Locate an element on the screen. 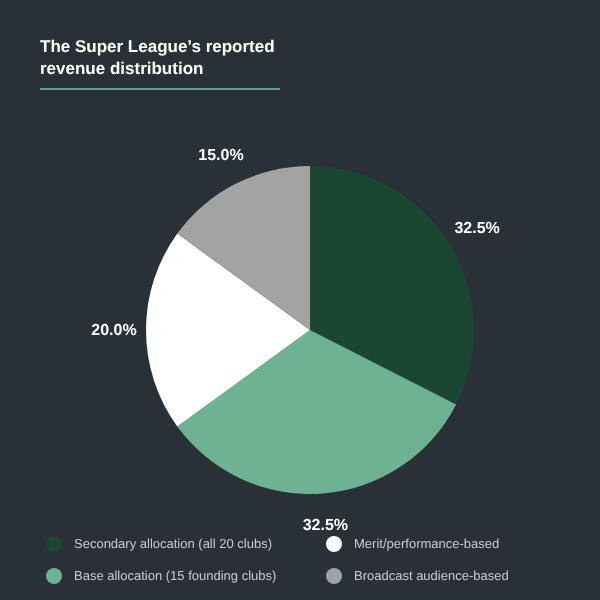 The image size is (600, 600). data-label: 15.0% is located at coordinates (221, 155).